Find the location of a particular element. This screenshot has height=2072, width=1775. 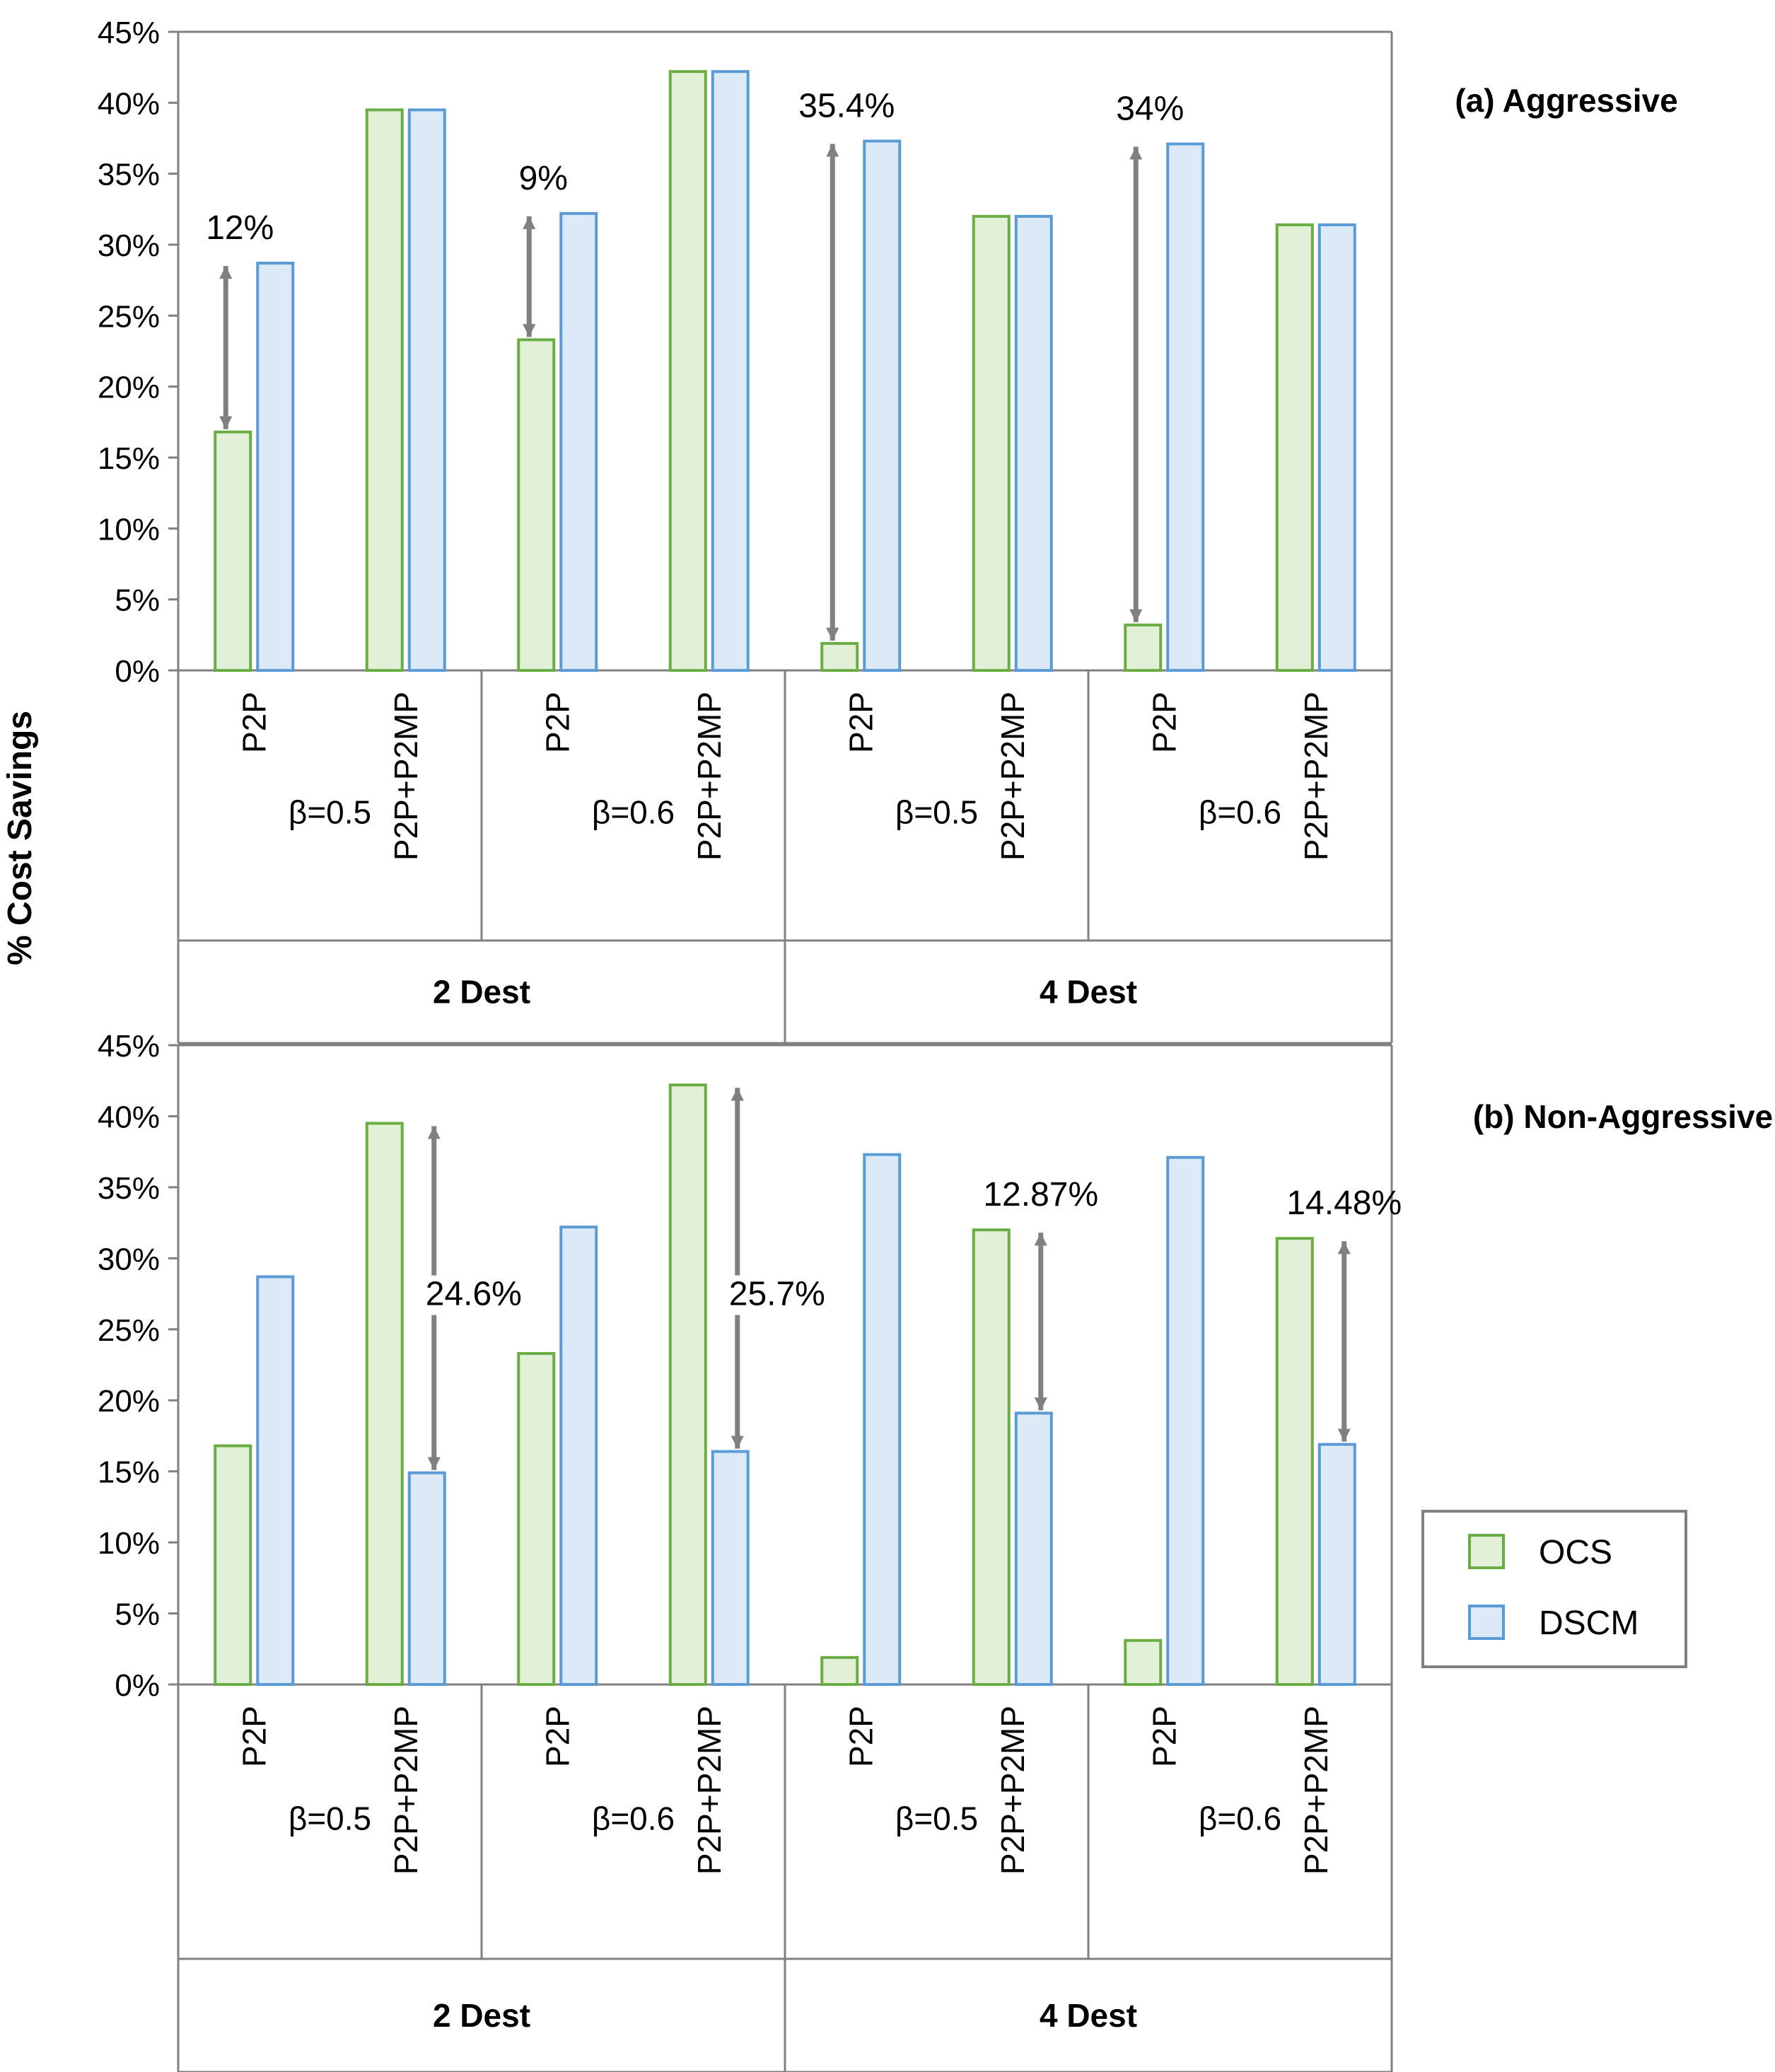

legend-box is located at coordinates (1554, 1589).